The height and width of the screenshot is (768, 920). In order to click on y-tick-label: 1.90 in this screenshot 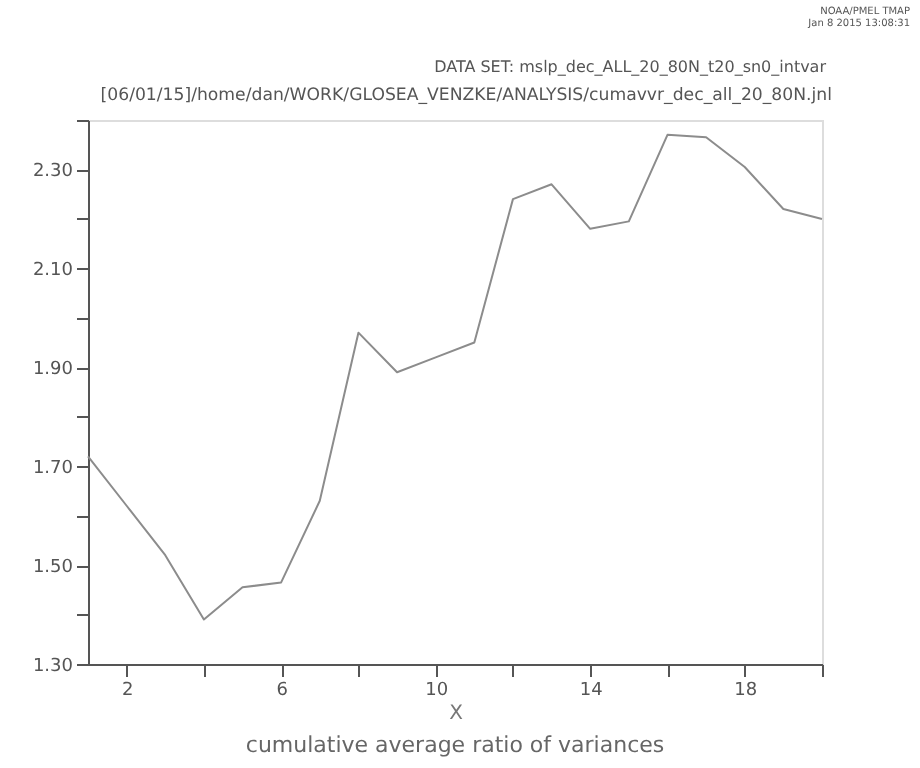, I will do `click(53, 370)`.